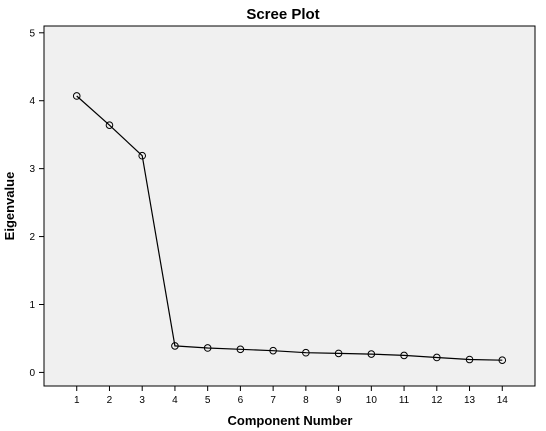 This screenshot has height=431, width=546. I want to click on y-tick-label: 5, so click(32, 33).